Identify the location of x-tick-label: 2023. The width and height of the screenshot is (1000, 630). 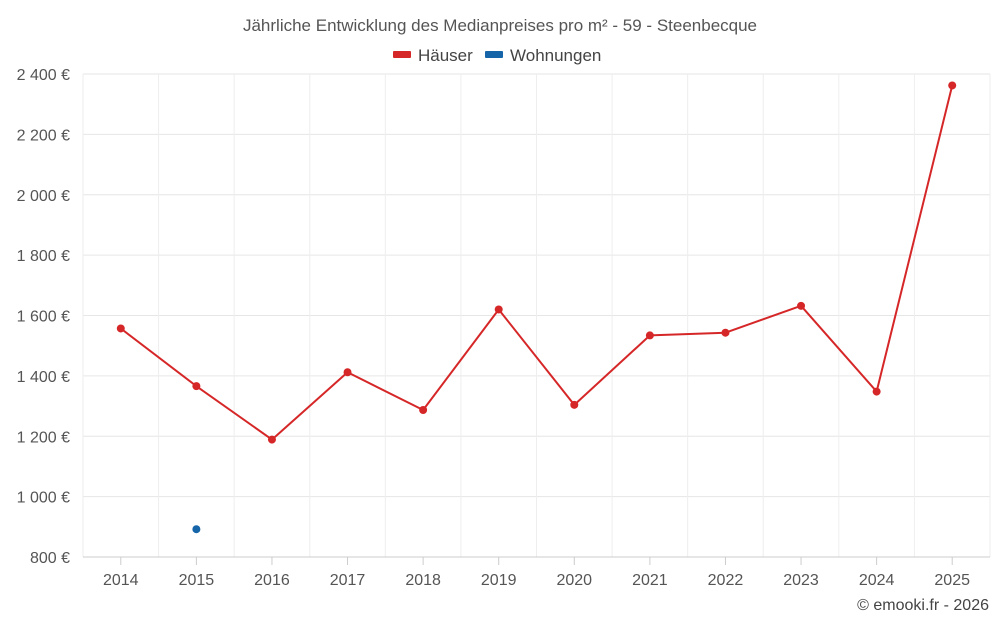
(801, 580).